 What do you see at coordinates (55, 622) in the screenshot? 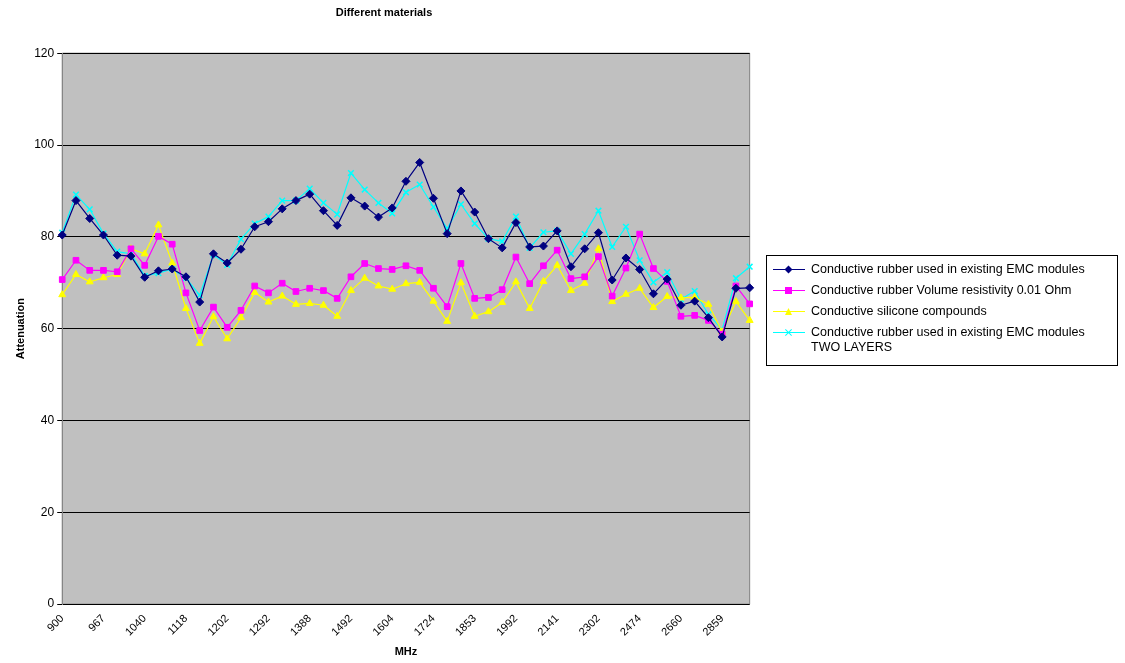
I see `x-tick-label: 900` at bounding box center [55, 622].